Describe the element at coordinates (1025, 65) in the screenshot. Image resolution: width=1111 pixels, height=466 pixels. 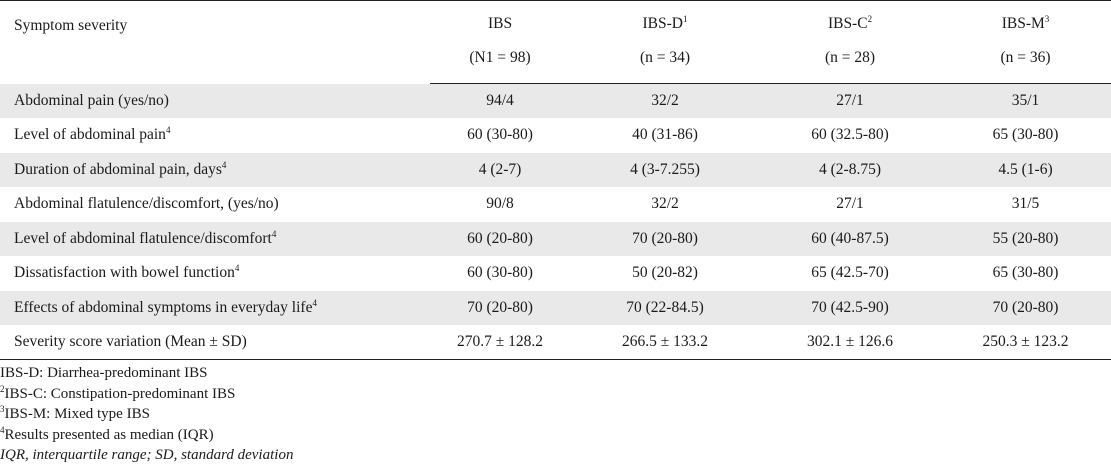
I see `header-ibs-m-n: (n = 36)` at that location.